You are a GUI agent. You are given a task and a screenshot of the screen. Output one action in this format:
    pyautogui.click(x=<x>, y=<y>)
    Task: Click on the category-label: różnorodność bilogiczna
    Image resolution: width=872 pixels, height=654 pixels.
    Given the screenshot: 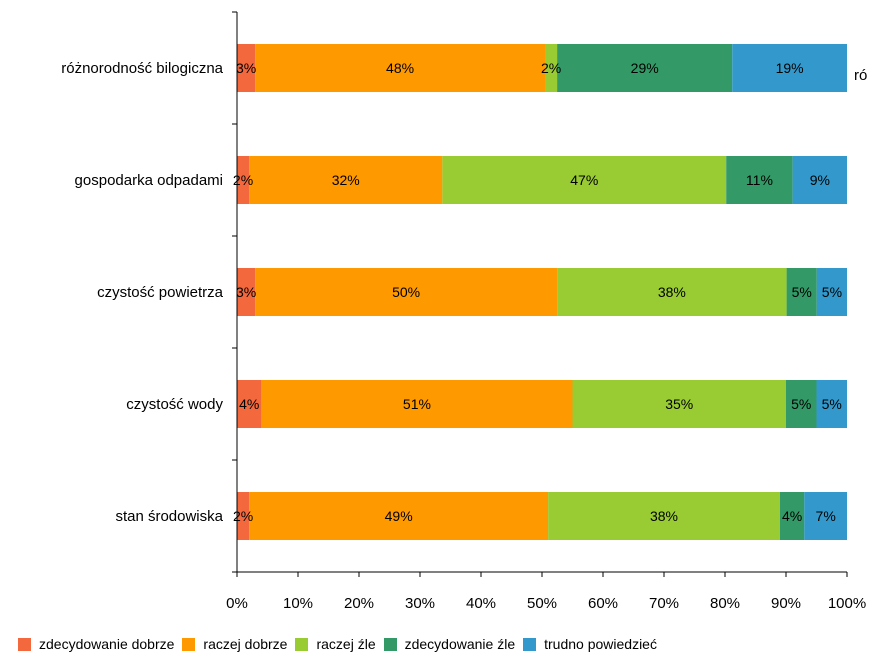 What is the action you would take?
    pyautogui.click(x=142, y=68)
    